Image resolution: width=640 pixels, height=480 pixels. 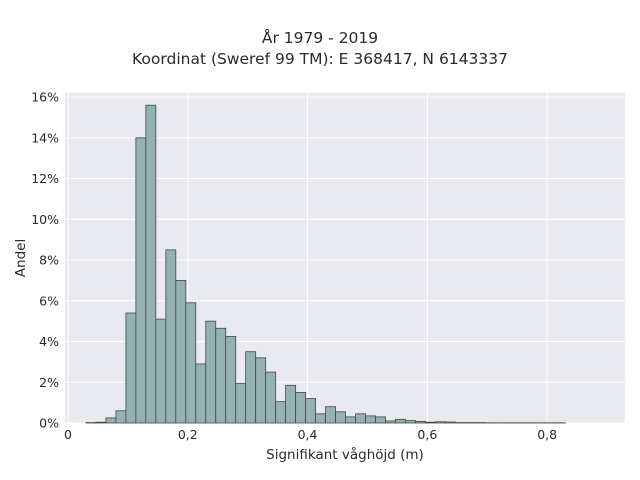 I want to click on y-tick-label: 2%, so click(x=49, y=382).